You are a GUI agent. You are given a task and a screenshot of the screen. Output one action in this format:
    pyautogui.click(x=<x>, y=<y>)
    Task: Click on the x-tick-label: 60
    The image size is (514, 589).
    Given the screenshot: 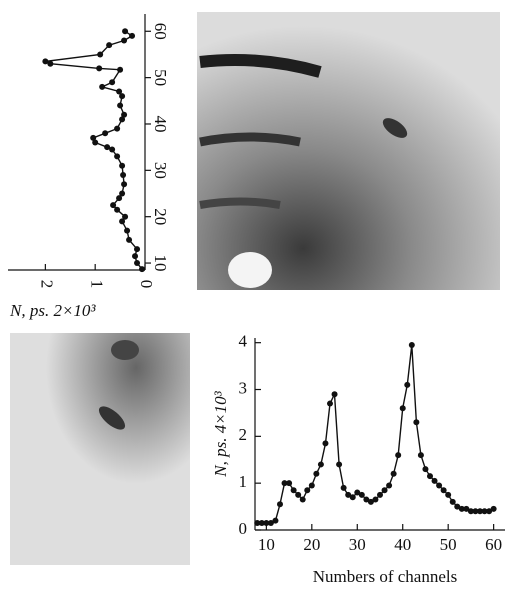 What is the action you would take?
    pyautogui.click(x=493, y=544)
    